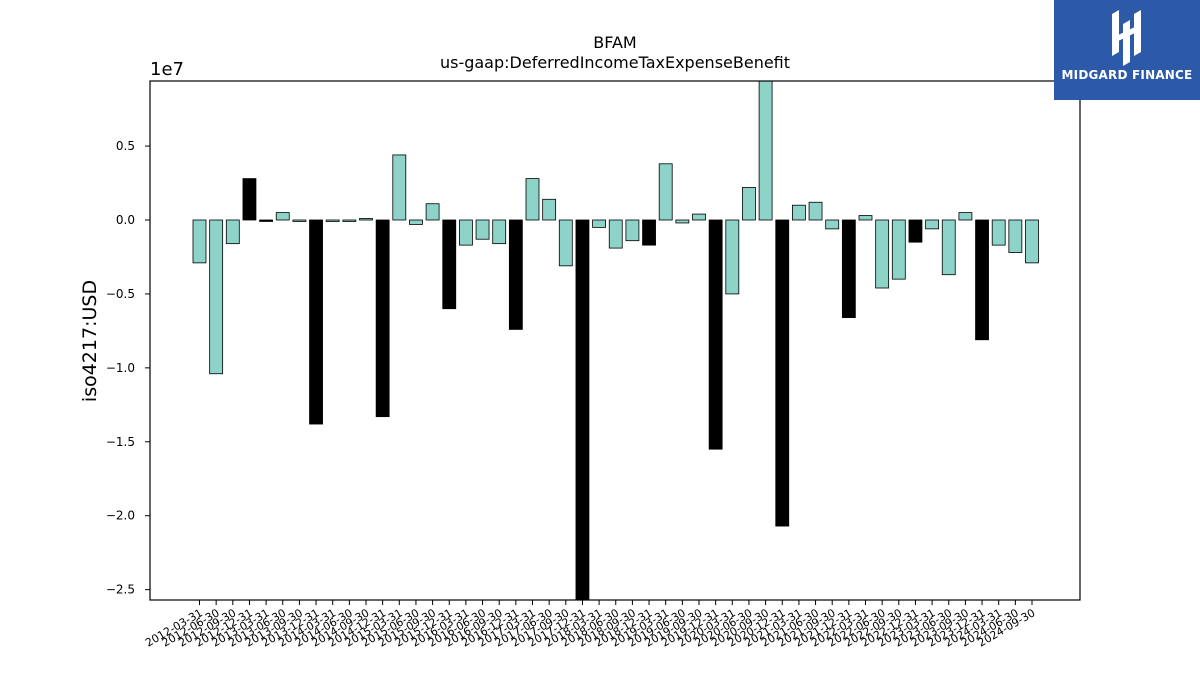 Image resolution: width=1200 pixels, height=675 pixels. Describe the element at coordinates (120, 590) in the screenshot. I see `y-tick-label: −2.5` at that location.